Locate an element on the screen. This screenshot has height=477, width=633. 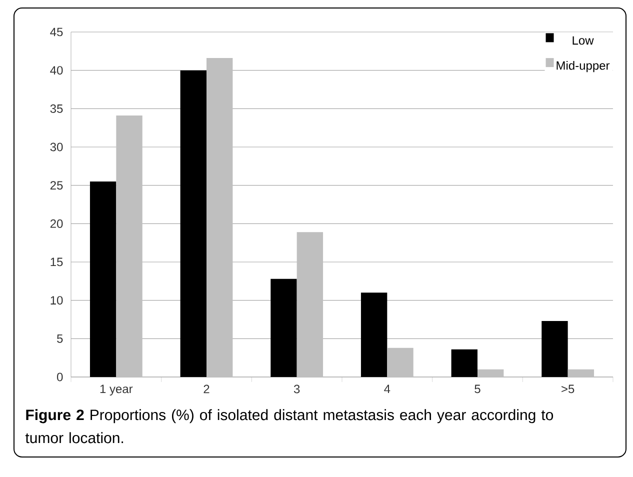
x-tick-label: >5 is located at coordinates (568, 389).